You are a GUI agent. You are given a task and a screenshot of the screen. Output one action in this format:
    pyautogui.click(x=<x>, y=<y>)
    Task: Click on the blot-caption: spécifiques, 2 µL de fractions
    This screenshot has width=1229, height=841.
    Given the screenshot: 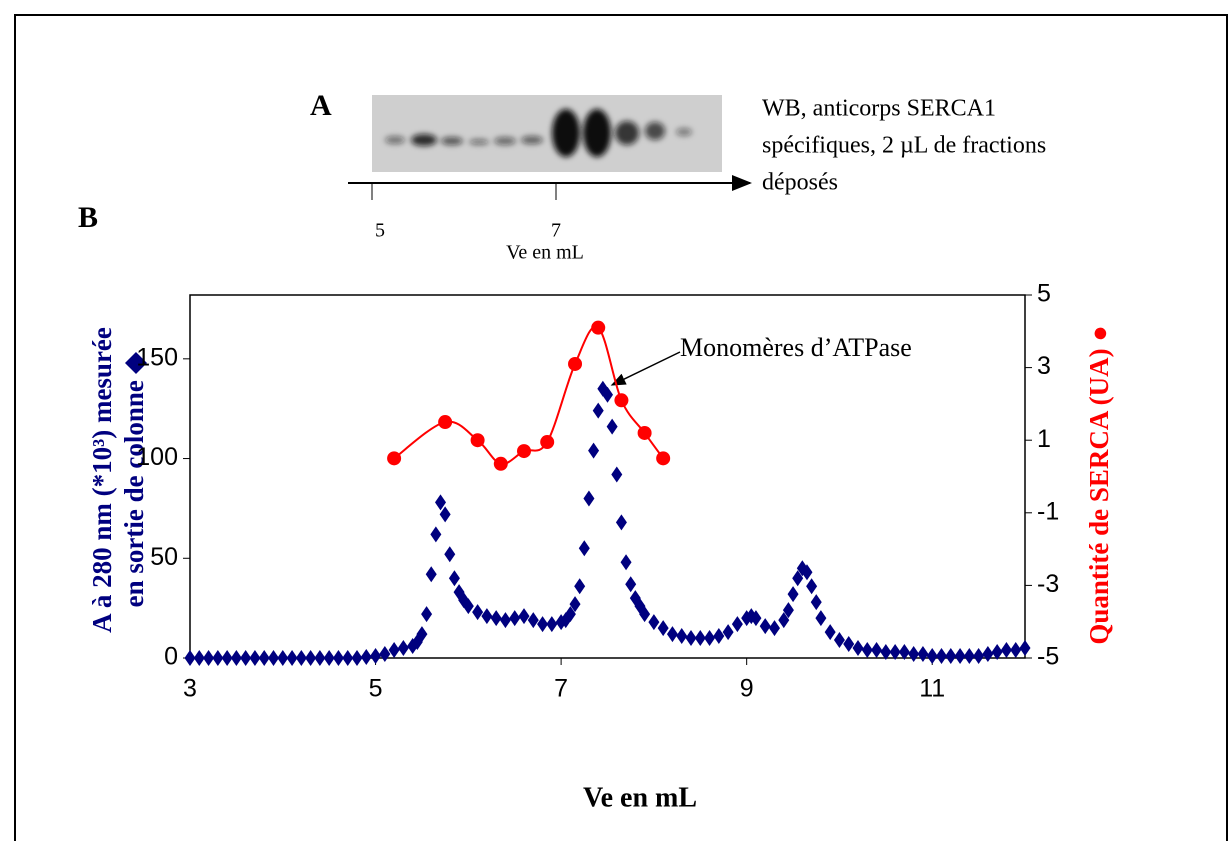 What is the action you would take?
    pyautogui.click(x=904, y=146)
    